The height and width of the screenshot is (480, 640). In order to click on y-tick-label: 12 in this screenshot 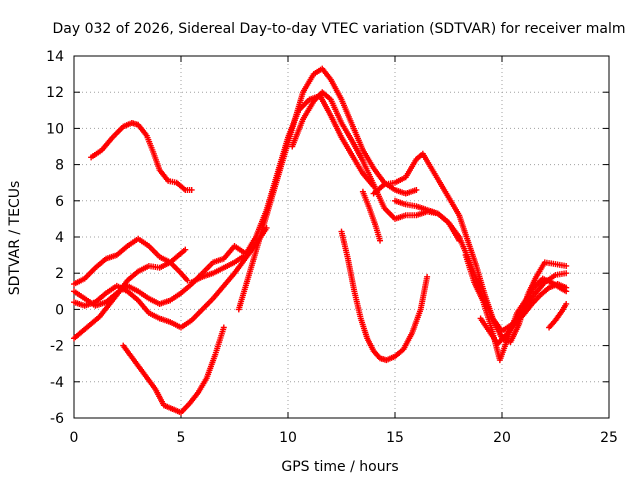, I will do `click(55, 93)`.